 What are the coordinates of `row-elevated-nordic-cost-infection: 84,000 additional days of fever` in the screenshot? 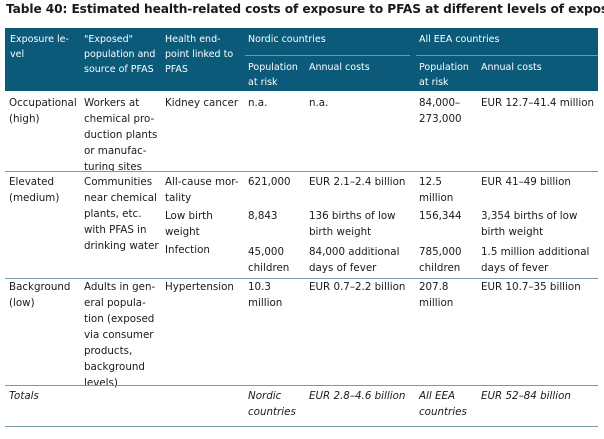 It's located at (354, 260).